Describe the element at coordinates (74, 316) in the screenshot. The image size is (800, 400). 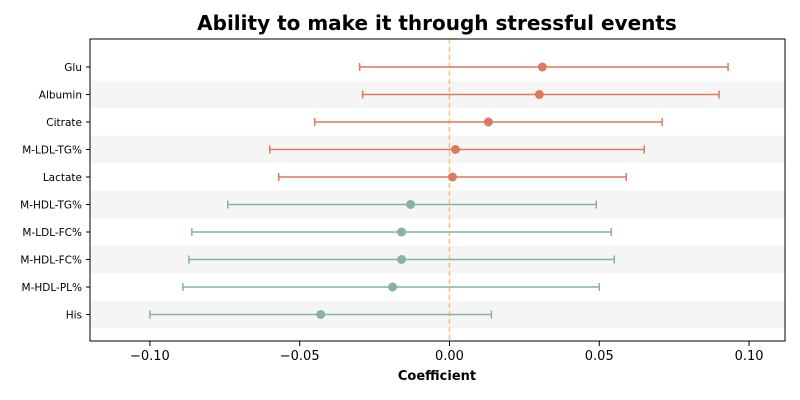
I see `y-tick-label: His` at that location.